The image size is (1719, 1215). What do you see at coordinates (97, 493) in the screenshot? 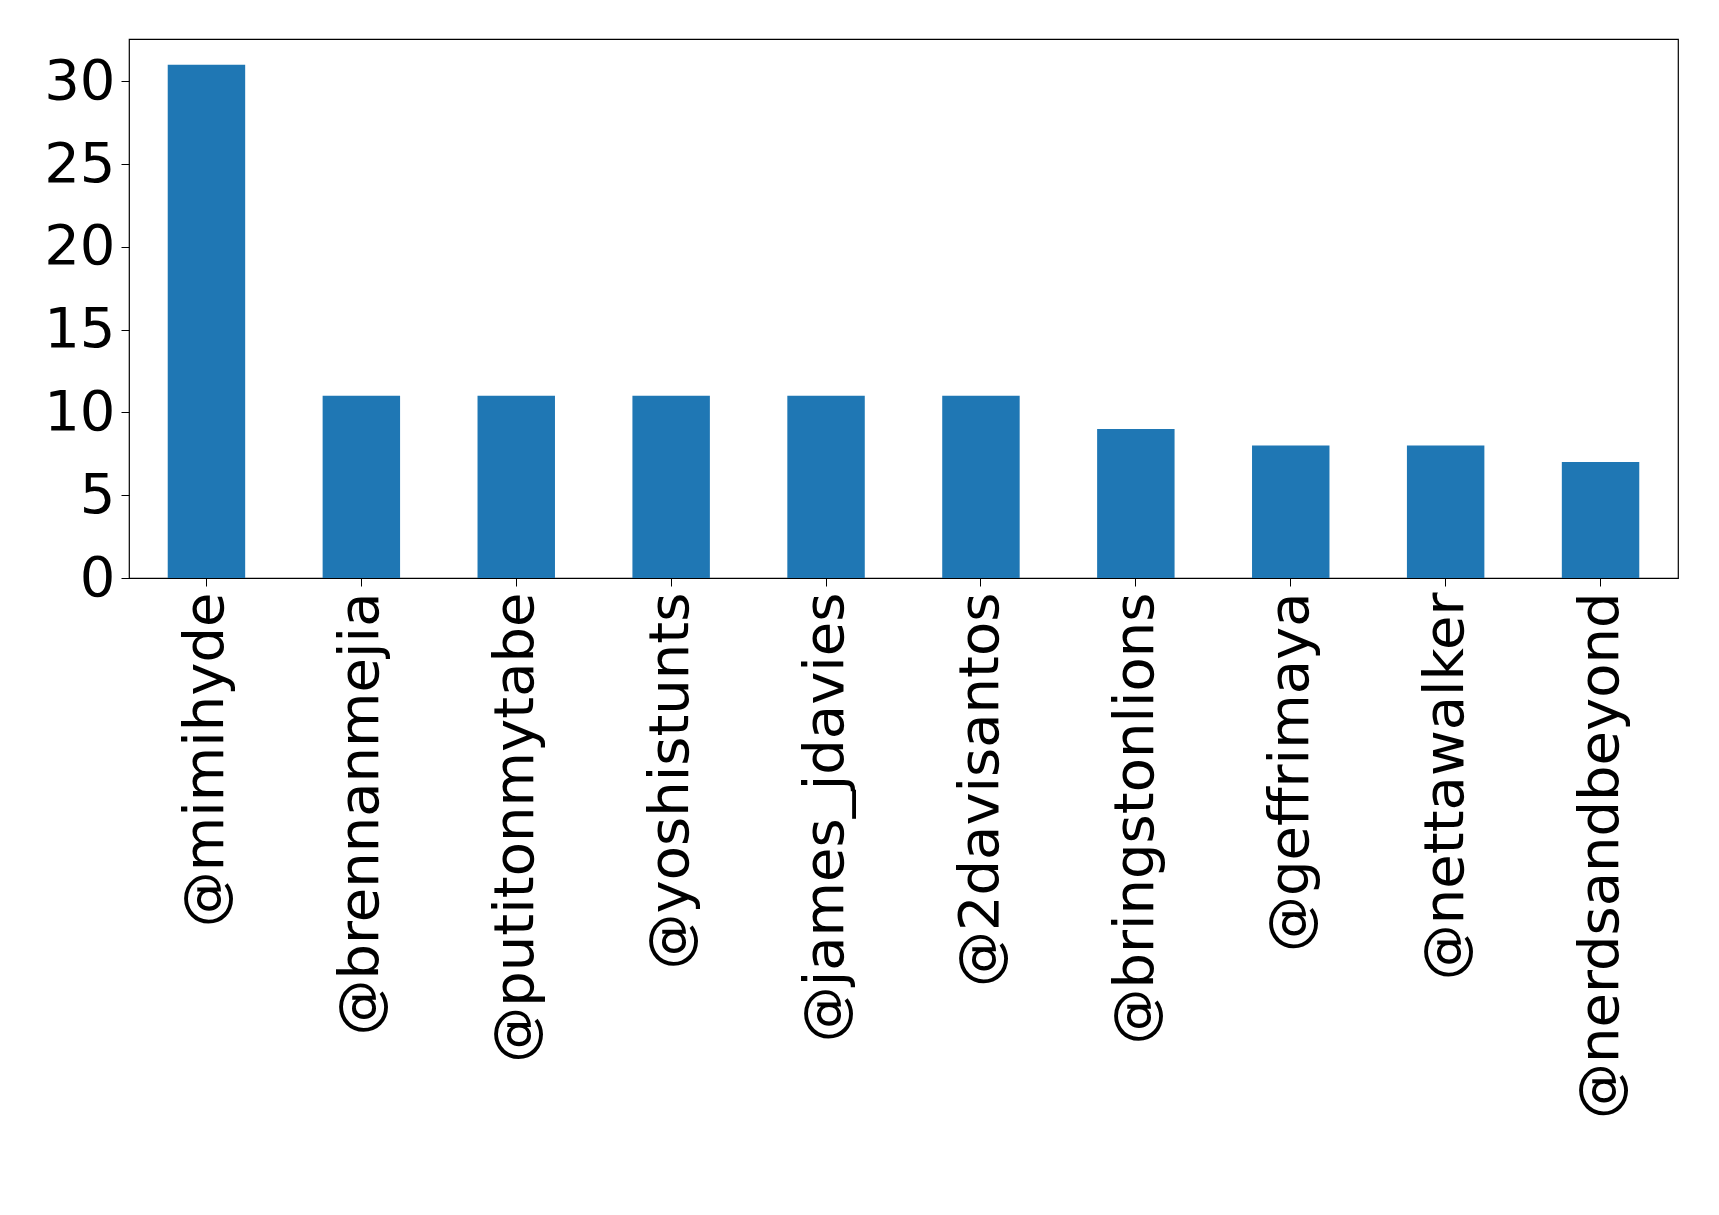
I see `y-tick-label: 5` at bounding box center [97, 493].